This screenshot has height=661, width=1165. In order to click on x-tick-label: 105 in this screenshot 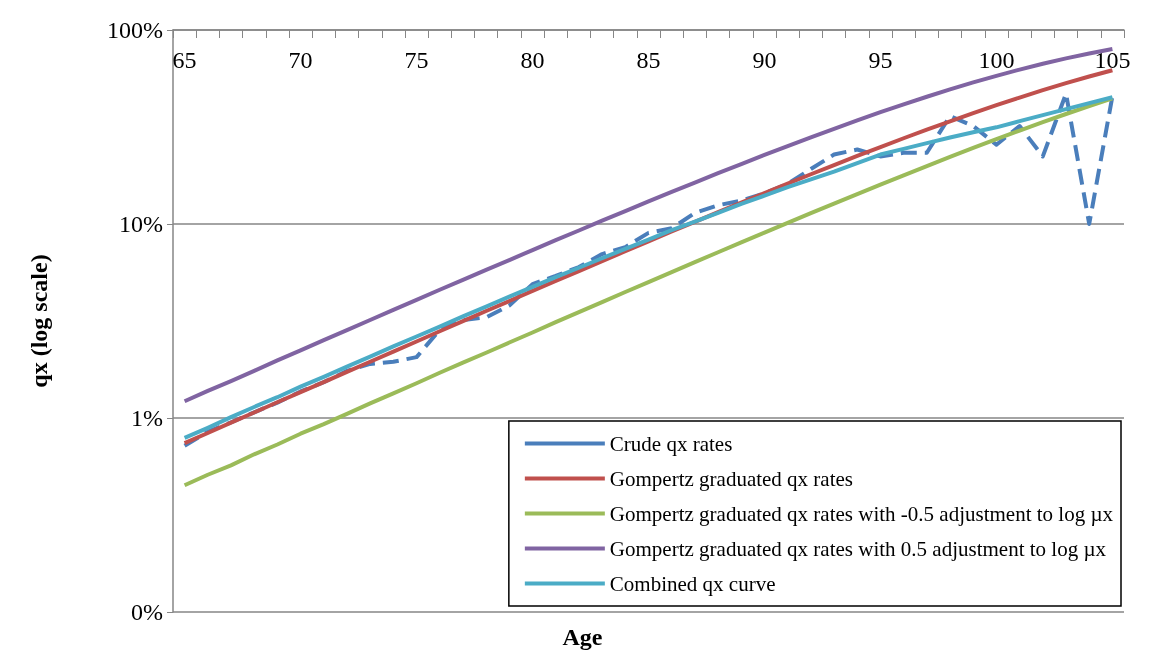, I will do `click(1112, 60)`.